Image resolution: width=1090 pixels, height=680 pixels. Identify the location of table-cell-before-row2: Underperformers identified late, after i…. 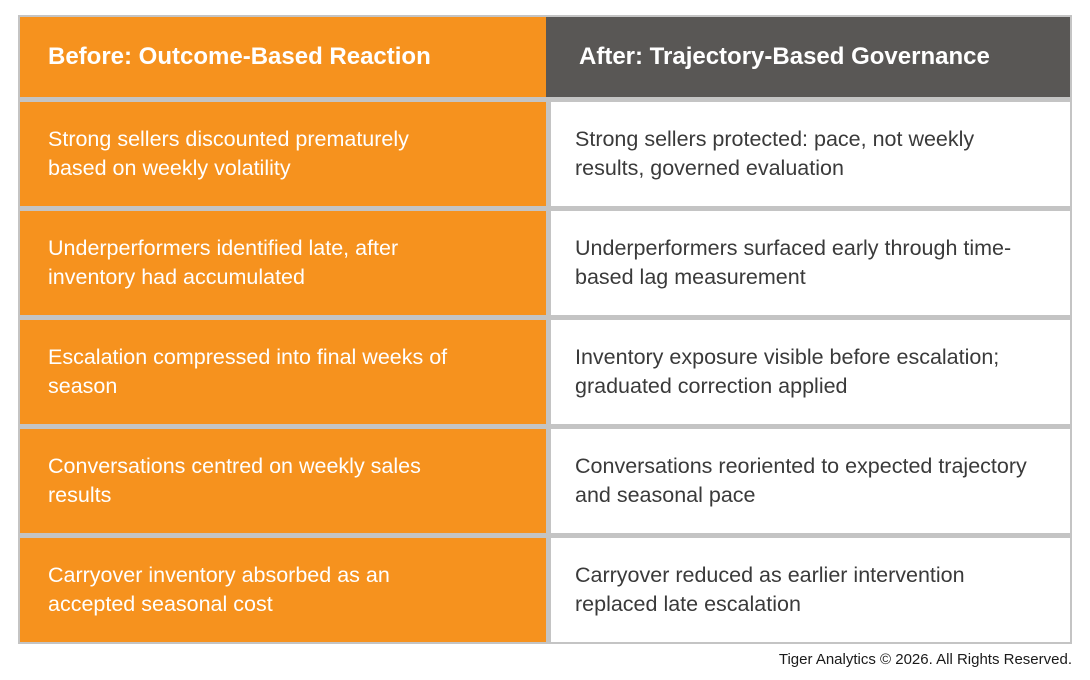
(283, 263).